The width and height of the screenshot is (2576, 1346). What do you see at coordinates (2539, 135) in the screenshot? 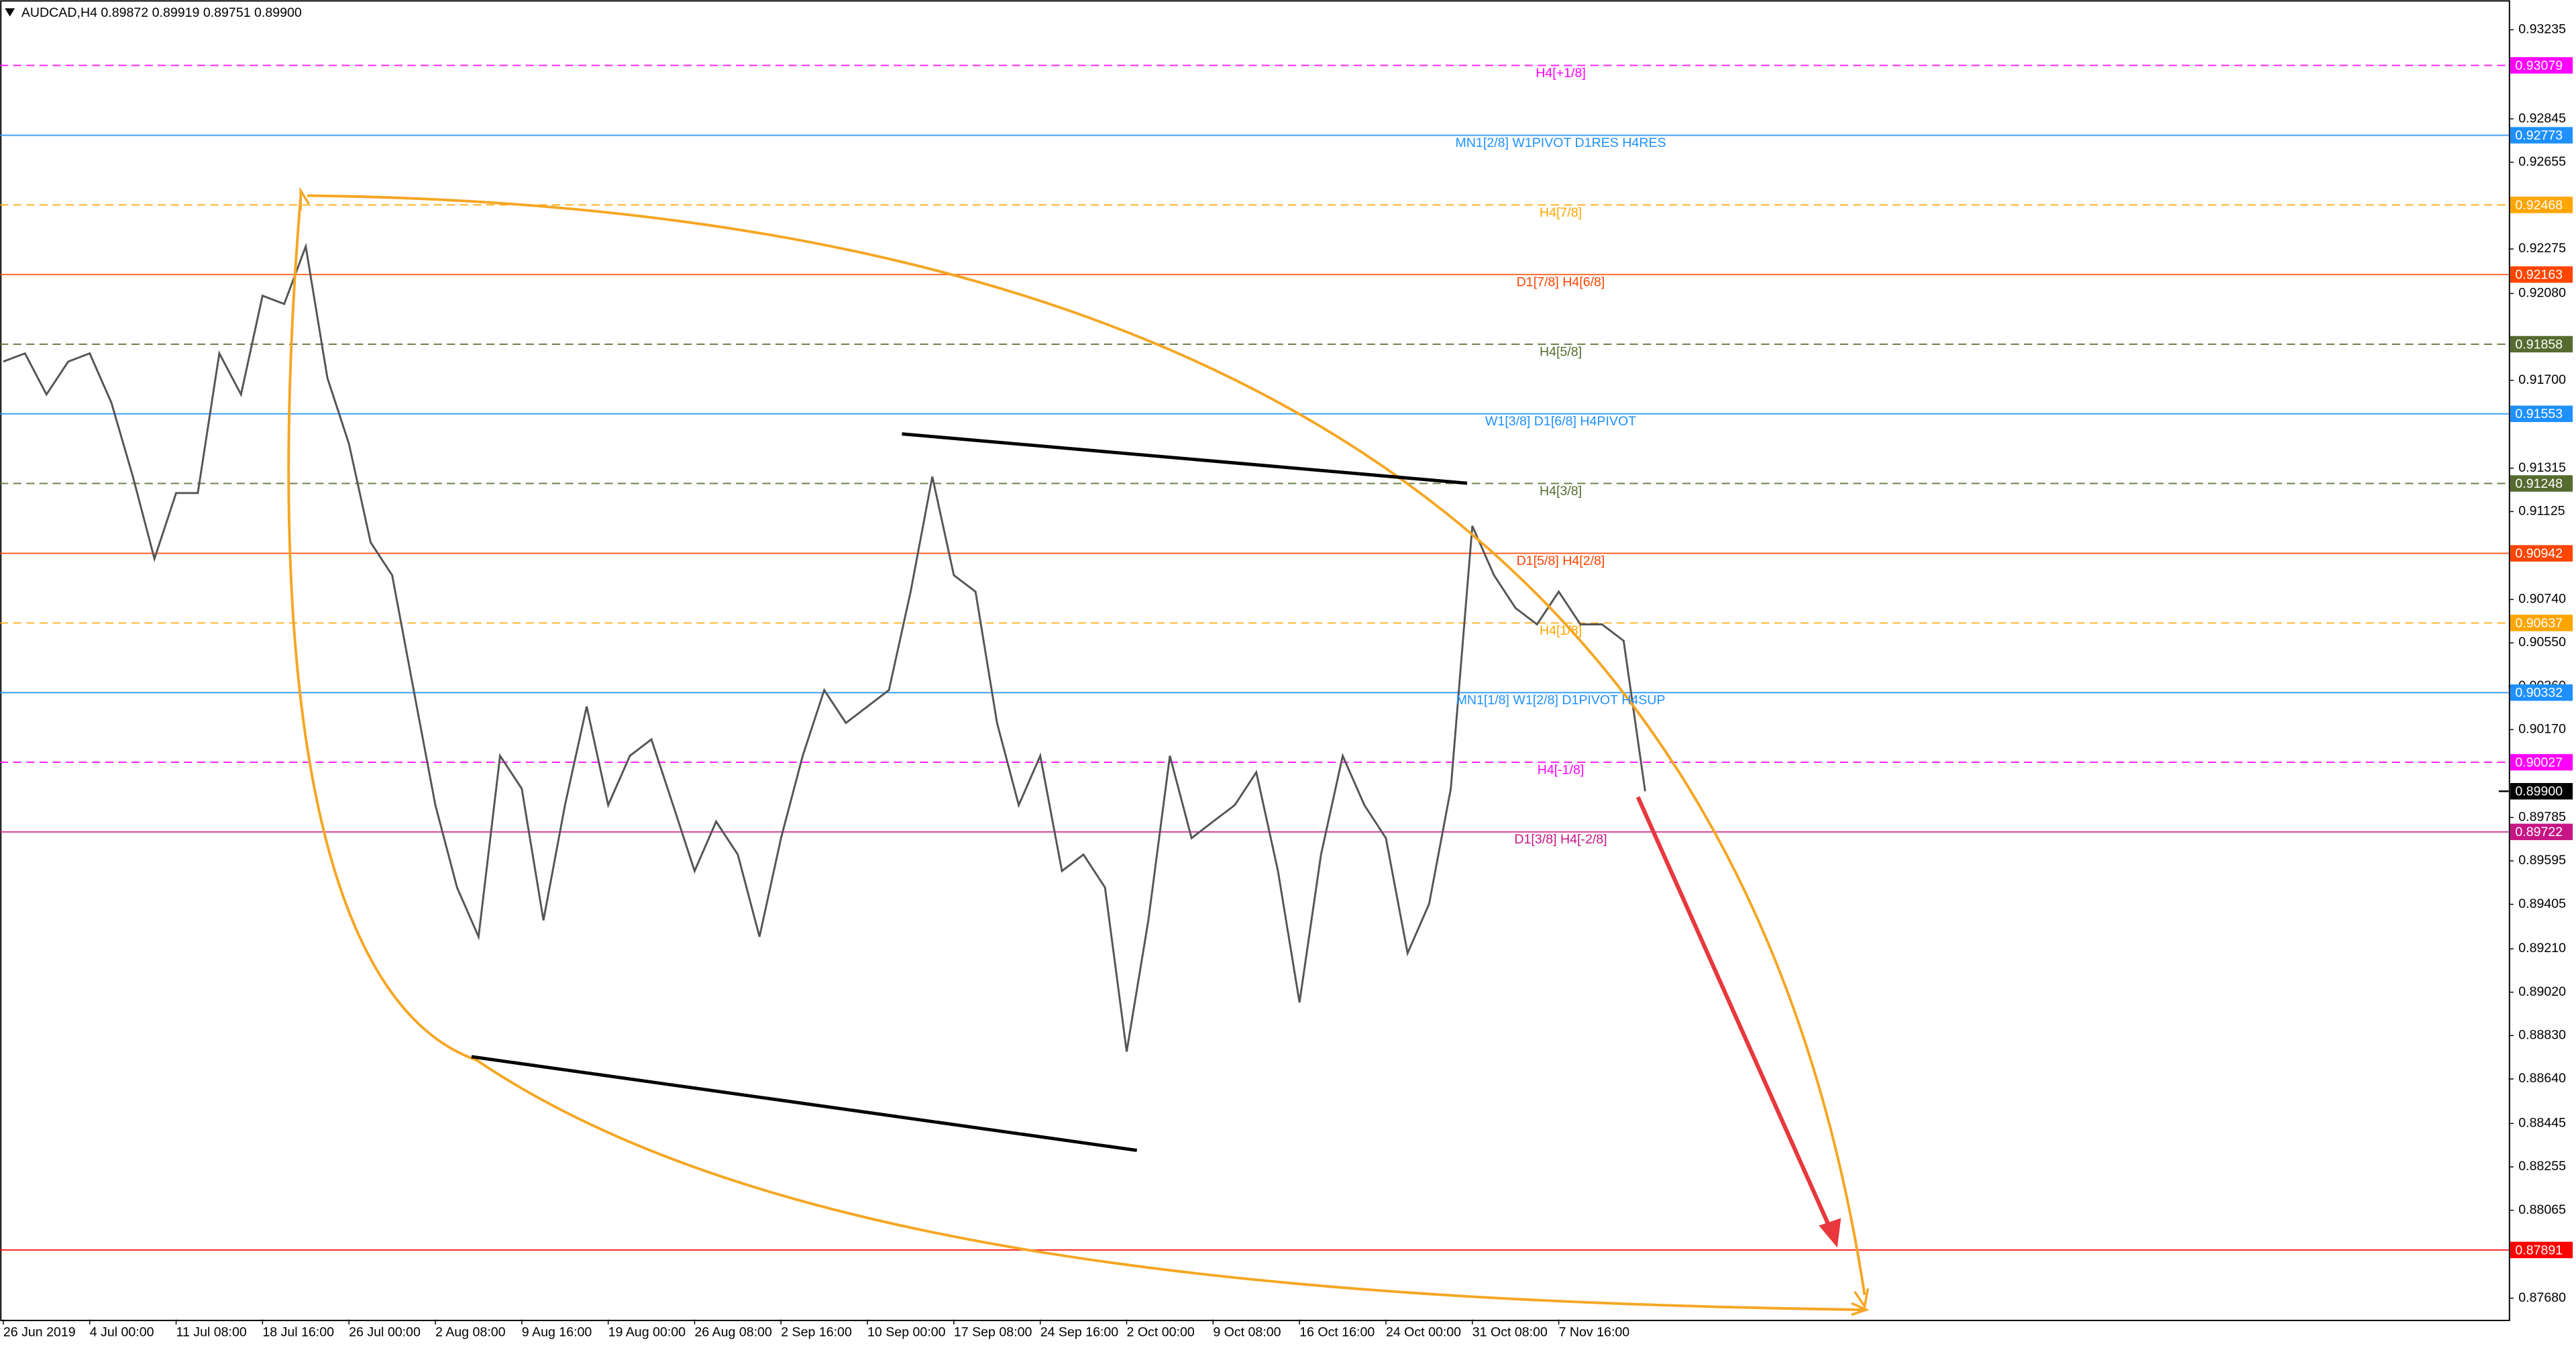
I see `price-tag-label: 0.92773` at bounding box center [2539, 135].